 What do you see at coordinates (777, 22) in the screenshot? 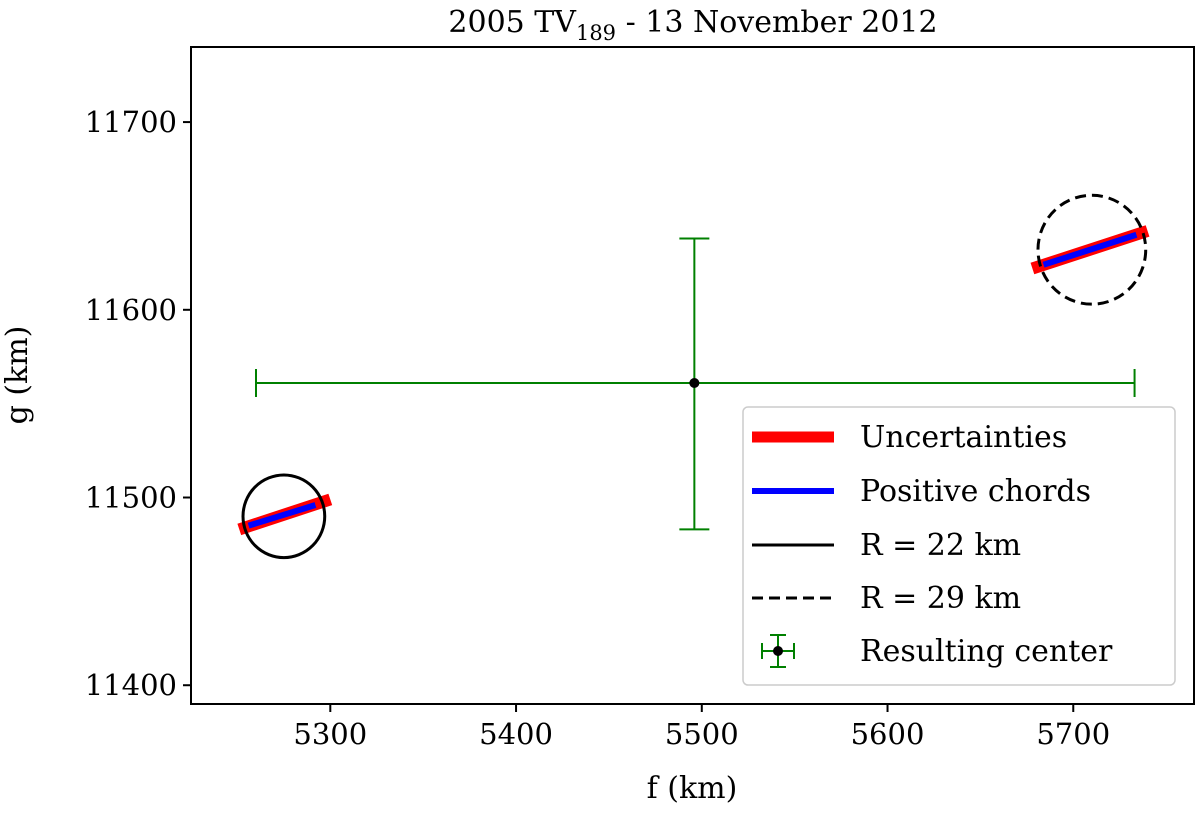
I see `chart-title-suffix: - 13 November 2012` at bounding box center [777, 22].